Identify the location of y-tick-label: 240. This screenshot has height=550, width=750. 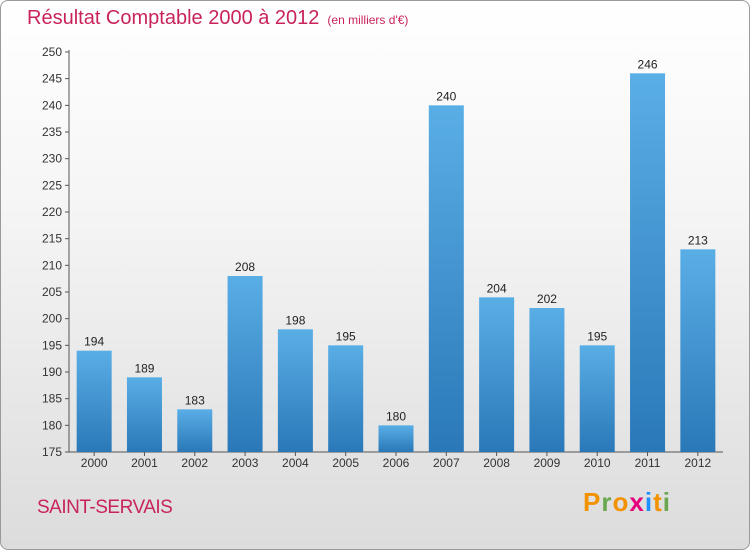
(52, 105).